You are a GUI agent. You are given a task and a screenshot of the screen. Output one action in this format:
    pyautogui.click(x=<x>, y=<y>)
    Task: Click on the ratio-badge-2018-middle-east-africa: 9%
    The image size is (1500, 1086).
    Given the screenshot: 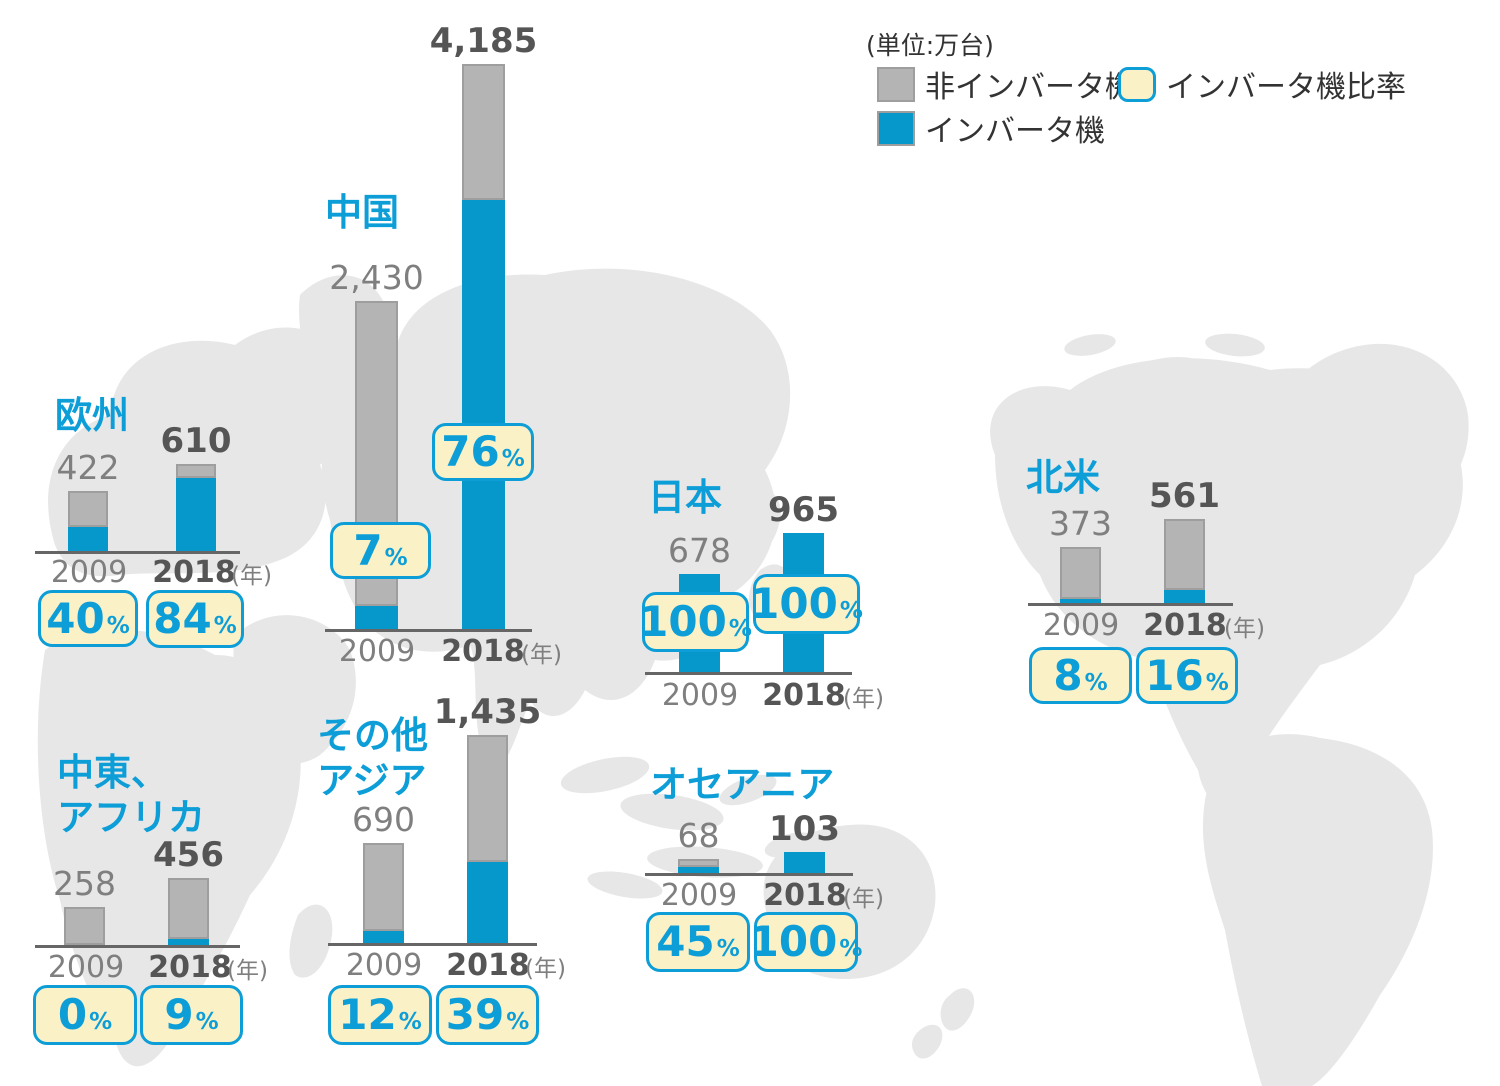 What is the action you would take?
    pyautogui.click(x=191, y=1015)
    